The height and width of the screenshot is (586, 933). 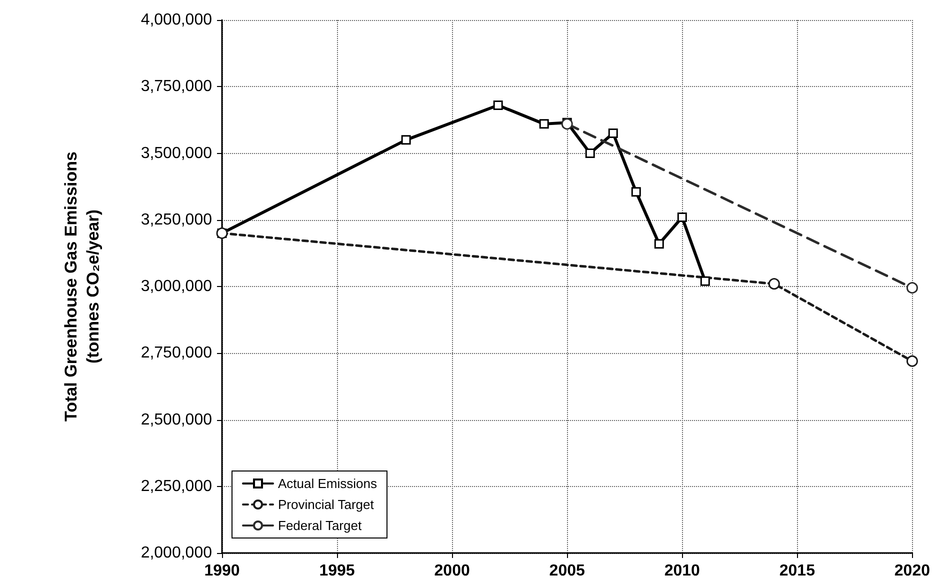 I want to click on legend-label: Actual Emissions, so click(x=328, y=483).